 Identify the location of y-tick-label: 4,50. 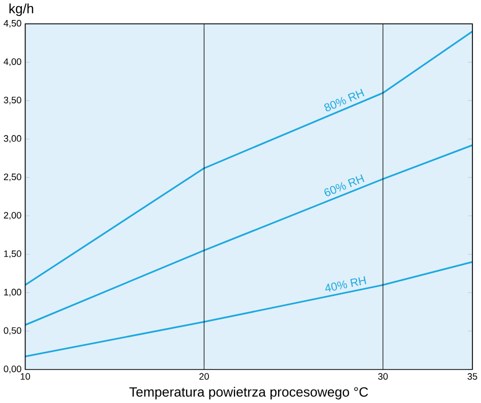
(13, 24).